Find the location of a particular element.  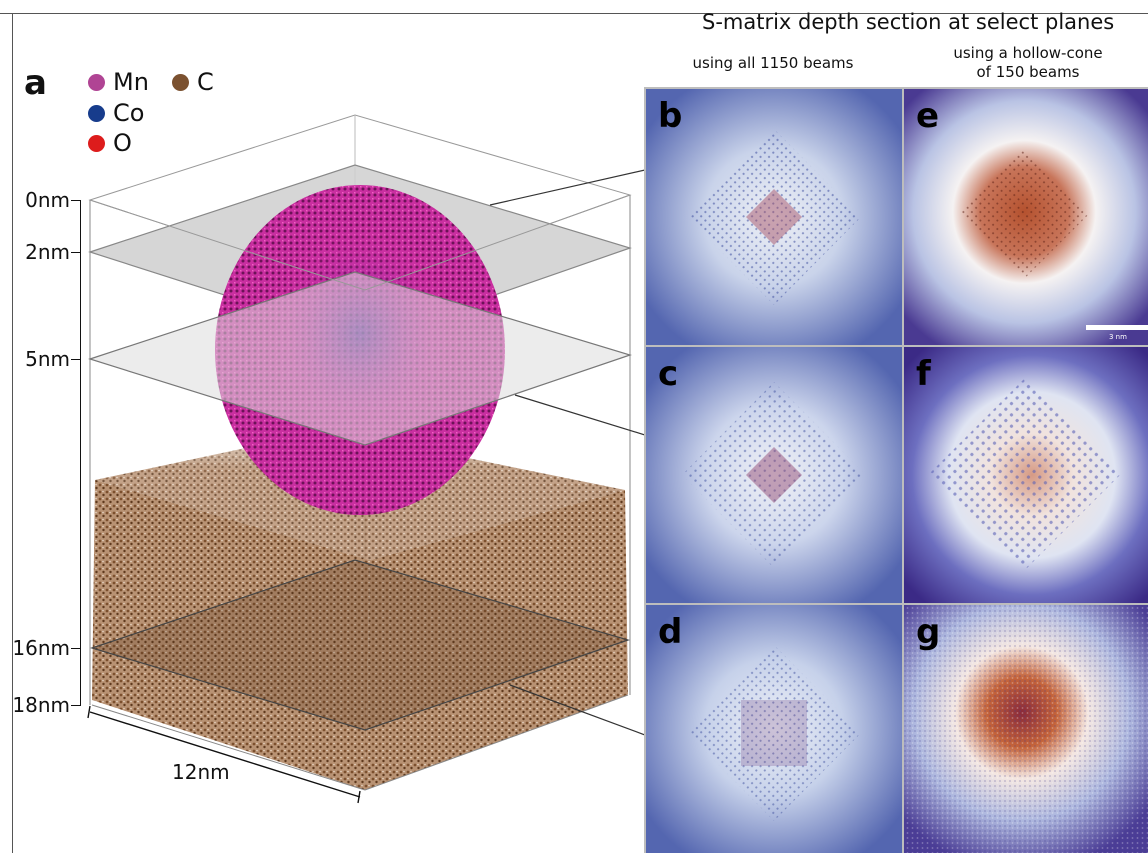

mn-dot-icon is located at coordinates (96, 82).